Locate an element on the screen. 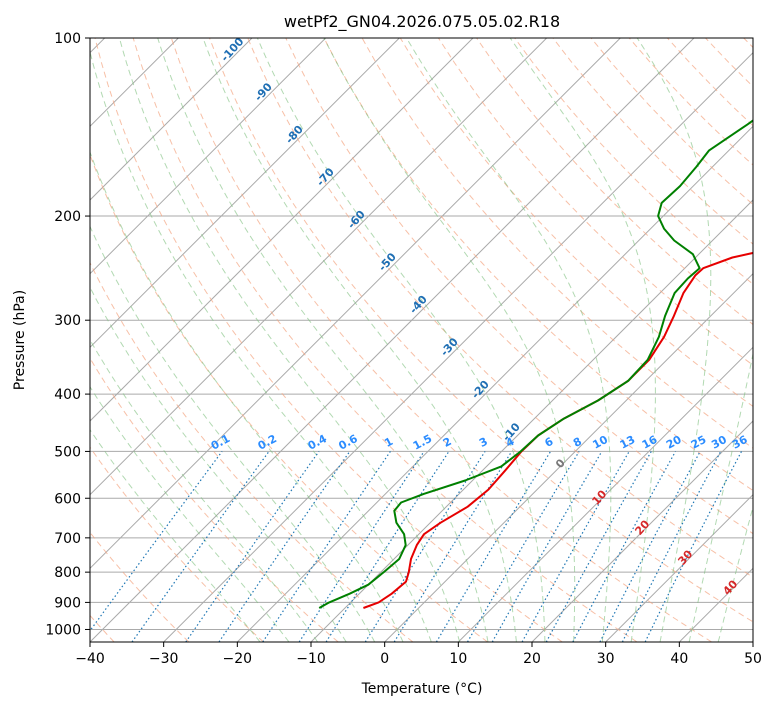 The width and height of the screenshot is (775, 708). x-tick-label: −40 is located at coordinates (90, 659).